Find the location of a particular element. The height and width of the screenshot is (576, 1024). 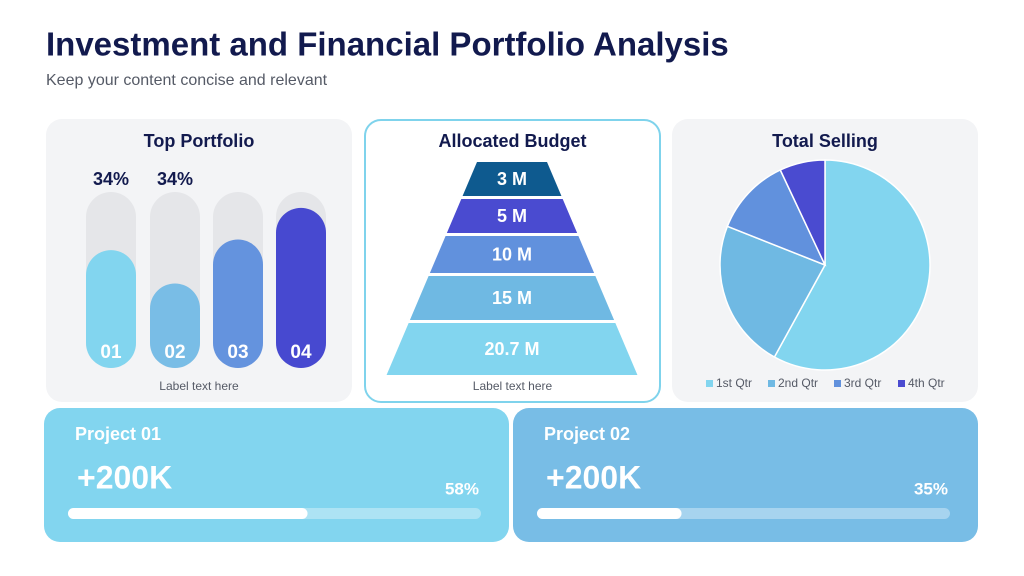

project-title: Project 02 is located at coordinates (587, 434).